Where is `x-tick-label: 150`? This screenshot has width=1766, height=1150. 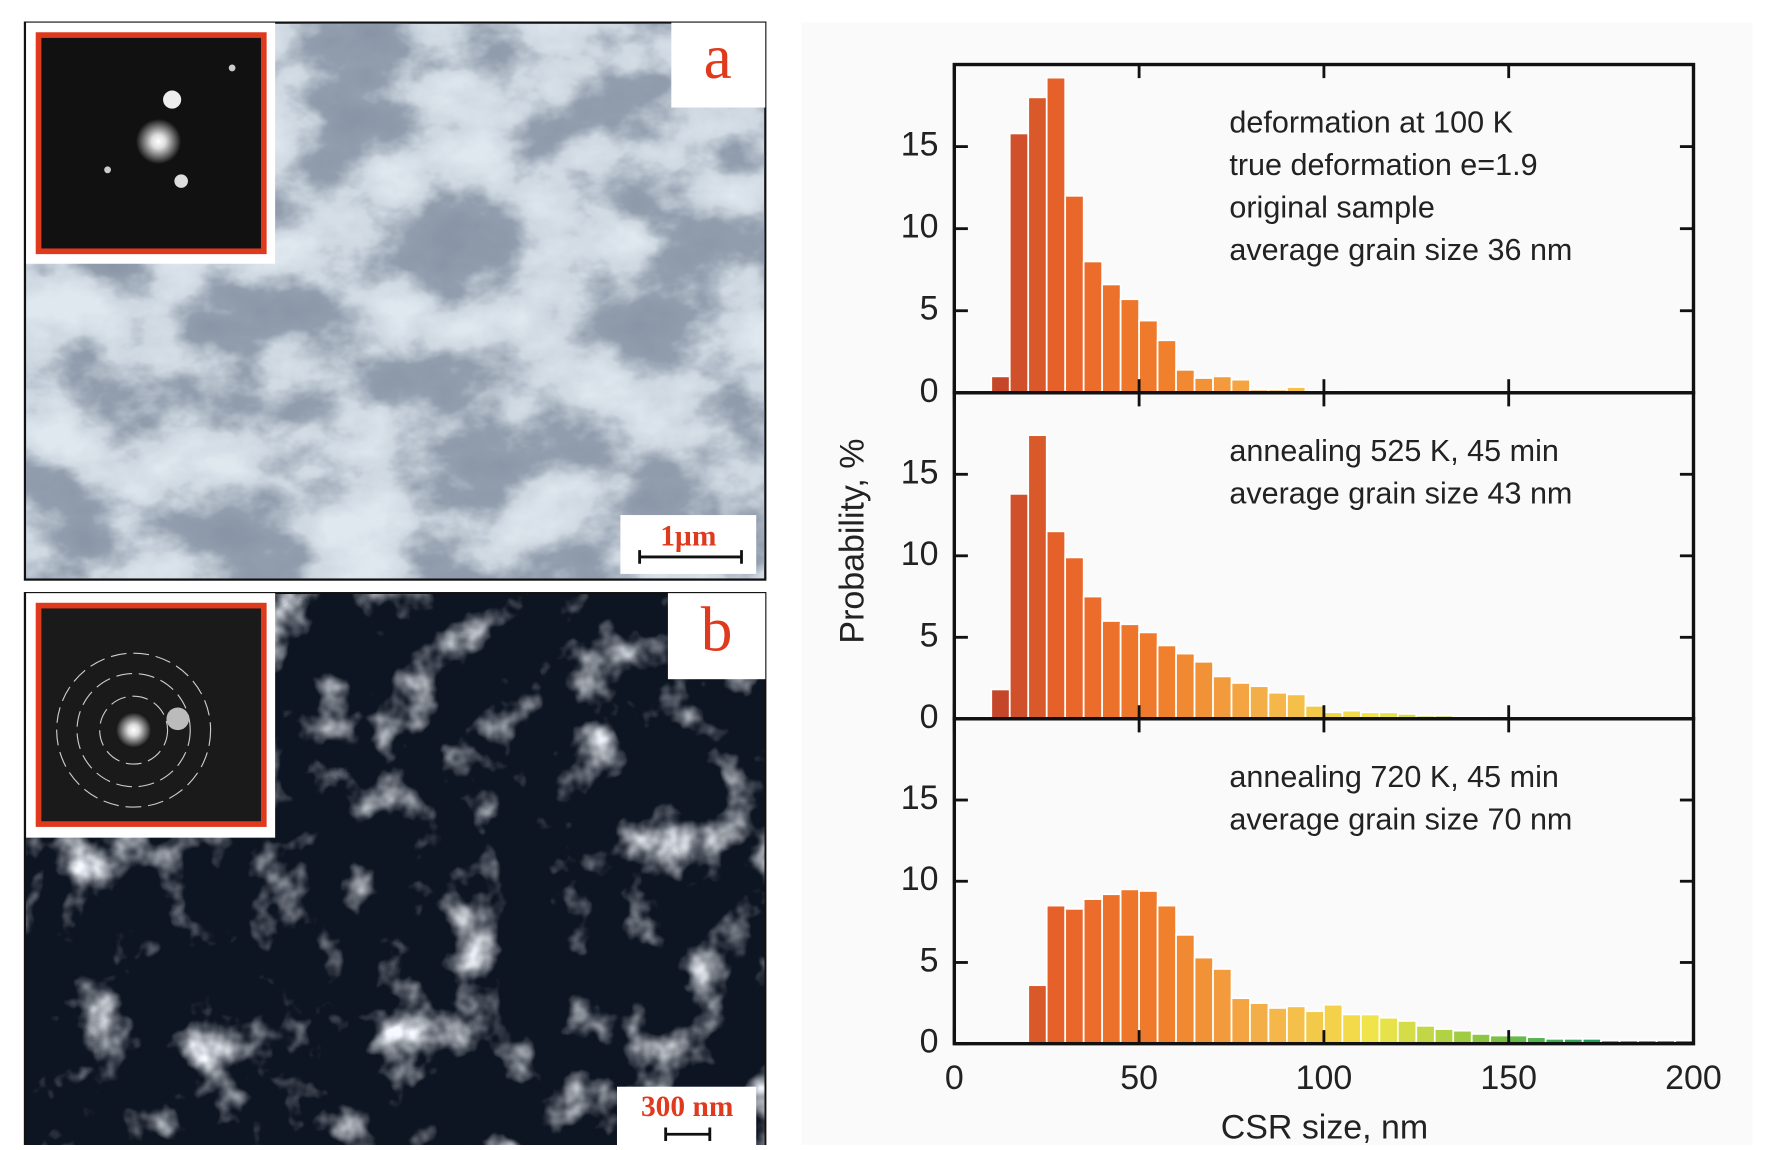 x-tick-label: 150 is located at coordinates (1508, 1078).